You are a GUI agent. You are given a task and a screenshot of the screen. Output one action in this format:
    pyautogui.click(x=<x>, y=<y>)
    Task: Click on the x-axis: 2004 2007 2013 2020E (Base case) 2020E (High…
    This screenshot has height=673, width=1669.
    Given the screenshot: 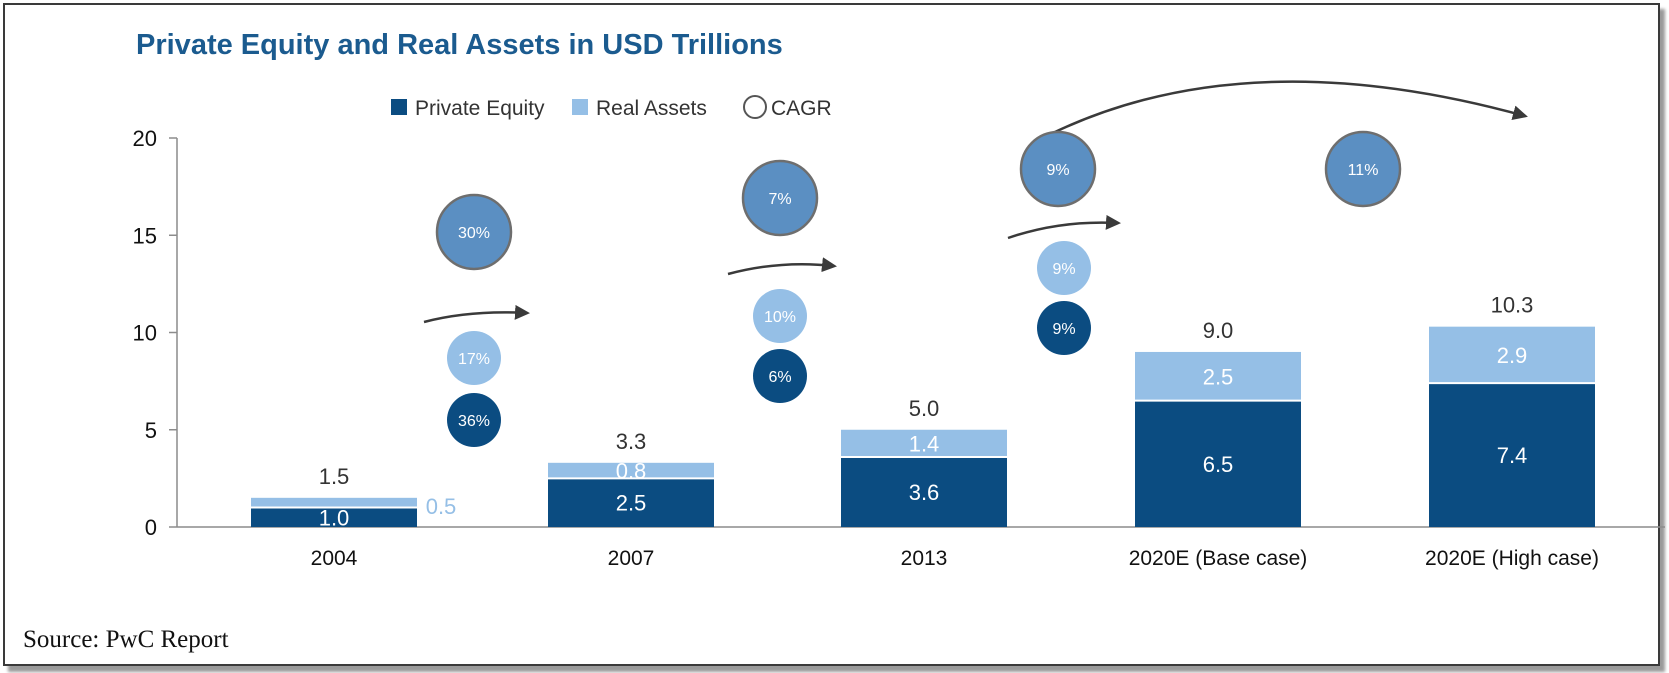 What is the action you would take?
    pyautogui.click(x=921, y=548)
    